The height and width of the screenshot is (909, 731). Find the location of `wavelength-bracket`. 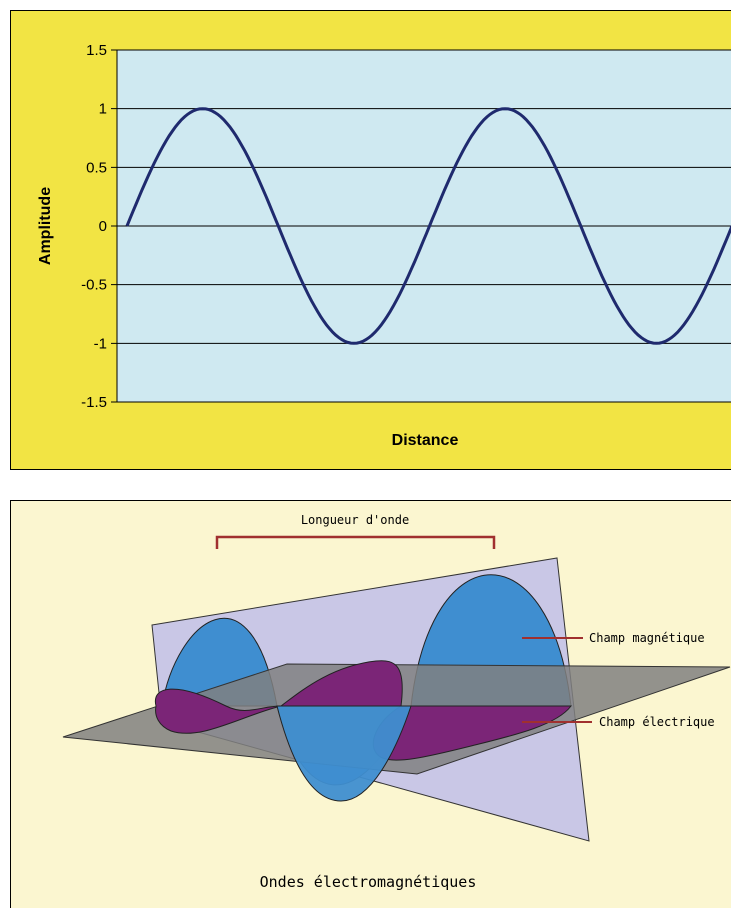

wavelength-bracket is located at coordinates (355, 542).